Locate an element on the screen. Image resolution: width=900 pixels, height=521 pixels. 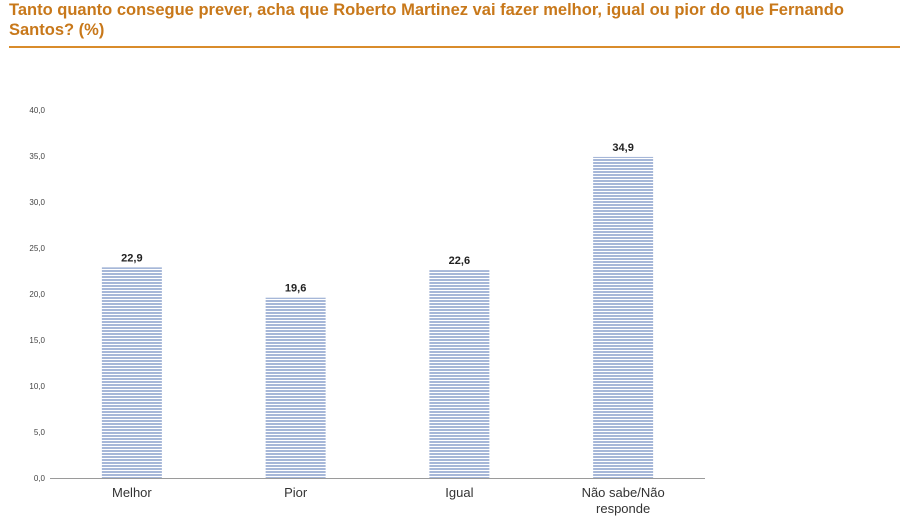
data-label: 22,9 is located at coordinates (131, 258).